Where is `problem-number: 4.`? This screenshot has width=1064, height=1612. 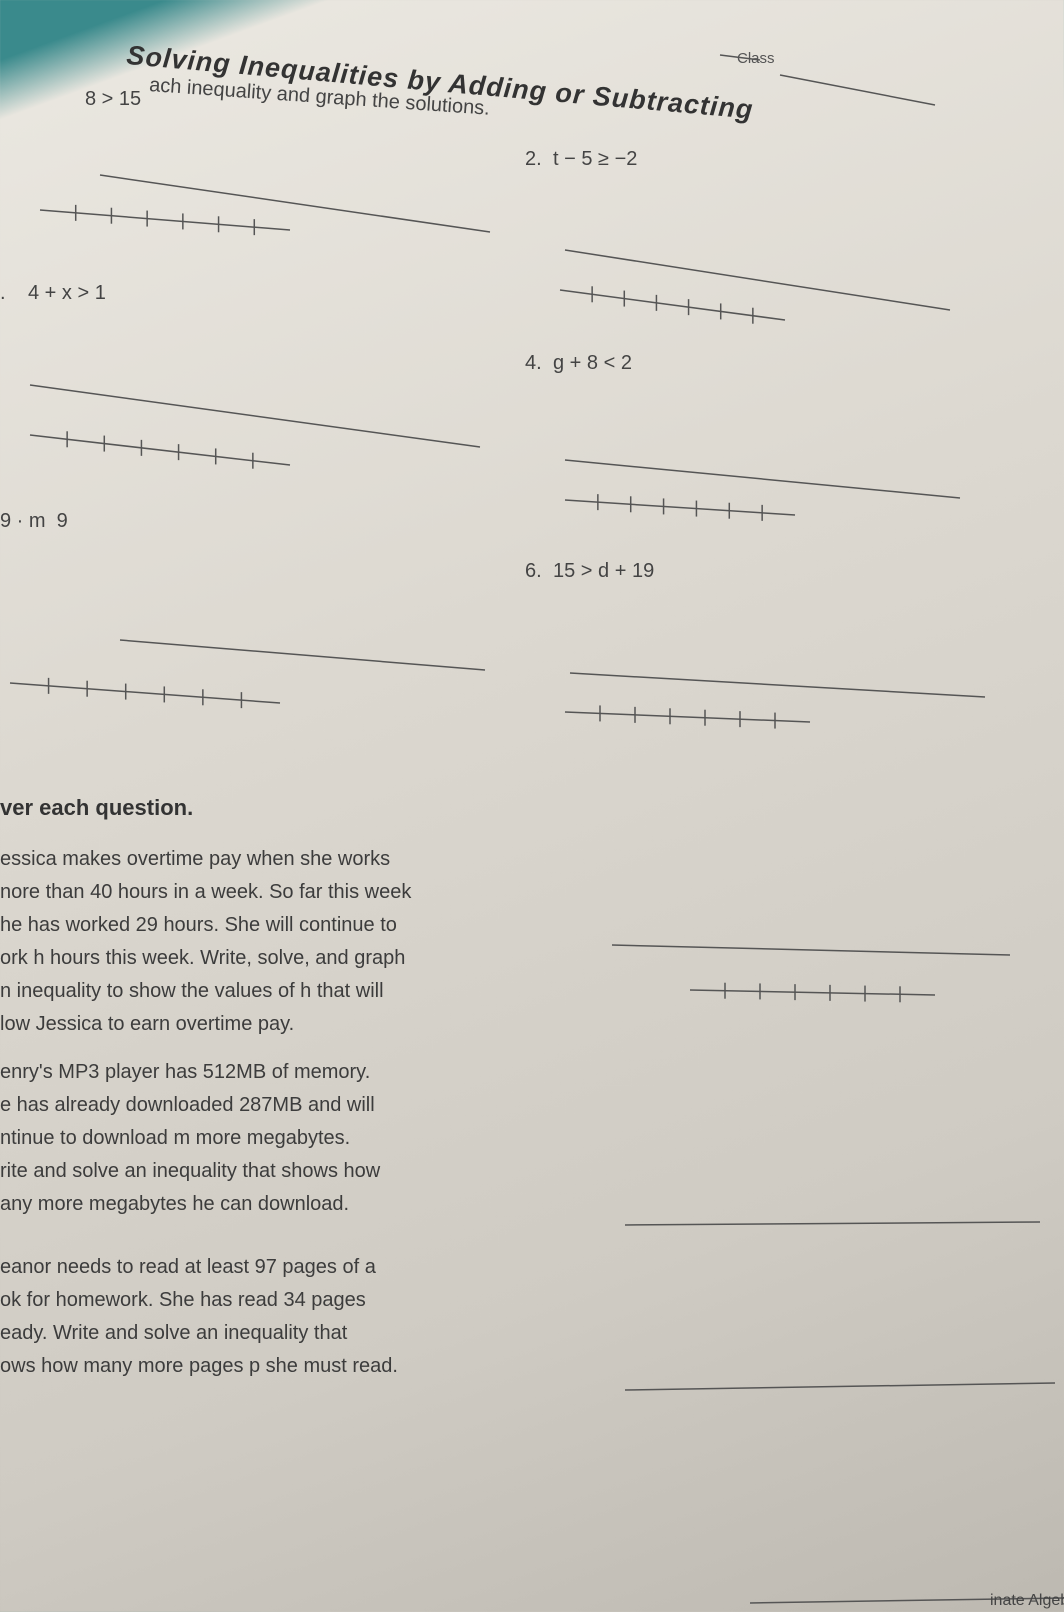
problem-number: 4. is located at coordinates (533, 363).